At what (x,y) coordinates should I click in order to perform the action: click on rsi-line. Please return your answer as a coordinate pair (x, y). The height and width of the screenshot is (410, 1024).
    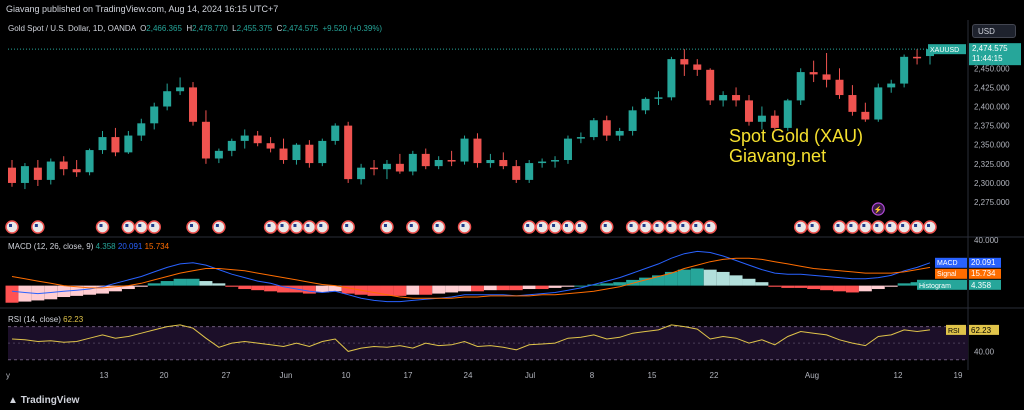
    Looking at the image, I should click on (471, 338).